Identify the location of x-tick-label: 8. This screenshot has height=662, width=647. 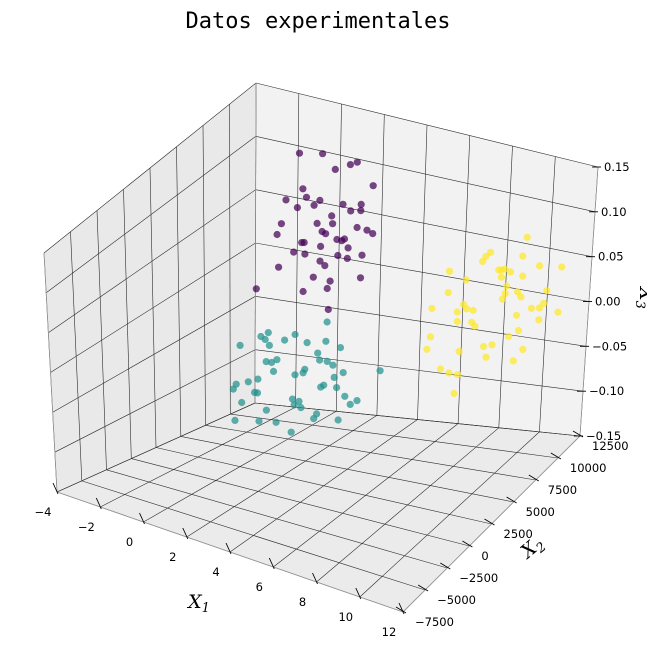
(302, 602).